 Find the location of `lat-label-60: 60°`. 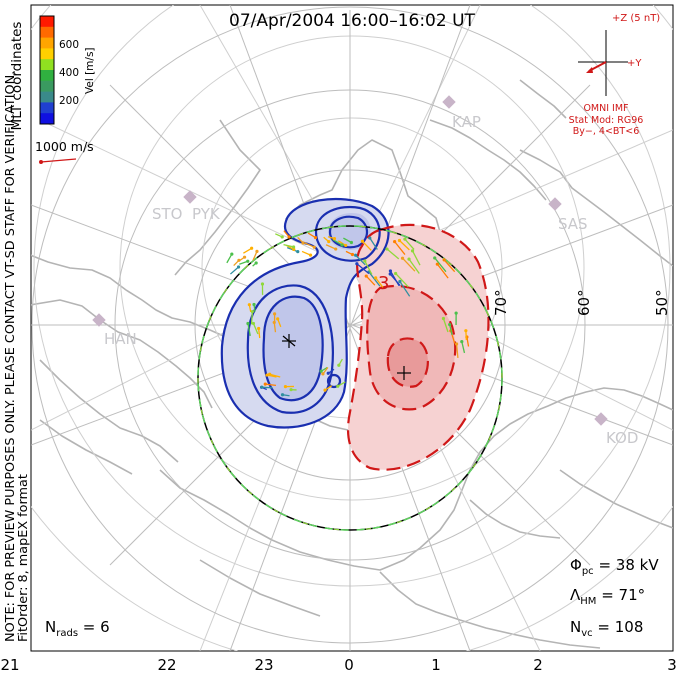

lat-label-60: 60° is located at coordinates (584, 302).